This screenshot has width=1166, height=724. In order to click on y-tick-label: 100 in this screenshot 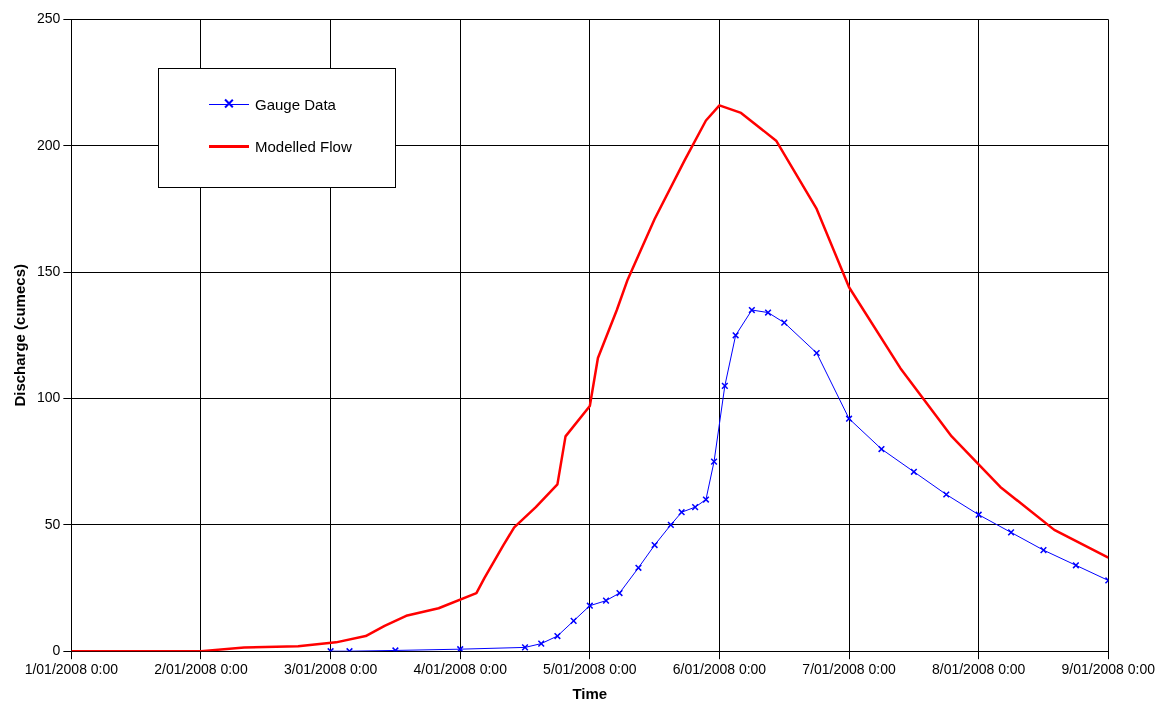, I will do `click(49, 397)`.